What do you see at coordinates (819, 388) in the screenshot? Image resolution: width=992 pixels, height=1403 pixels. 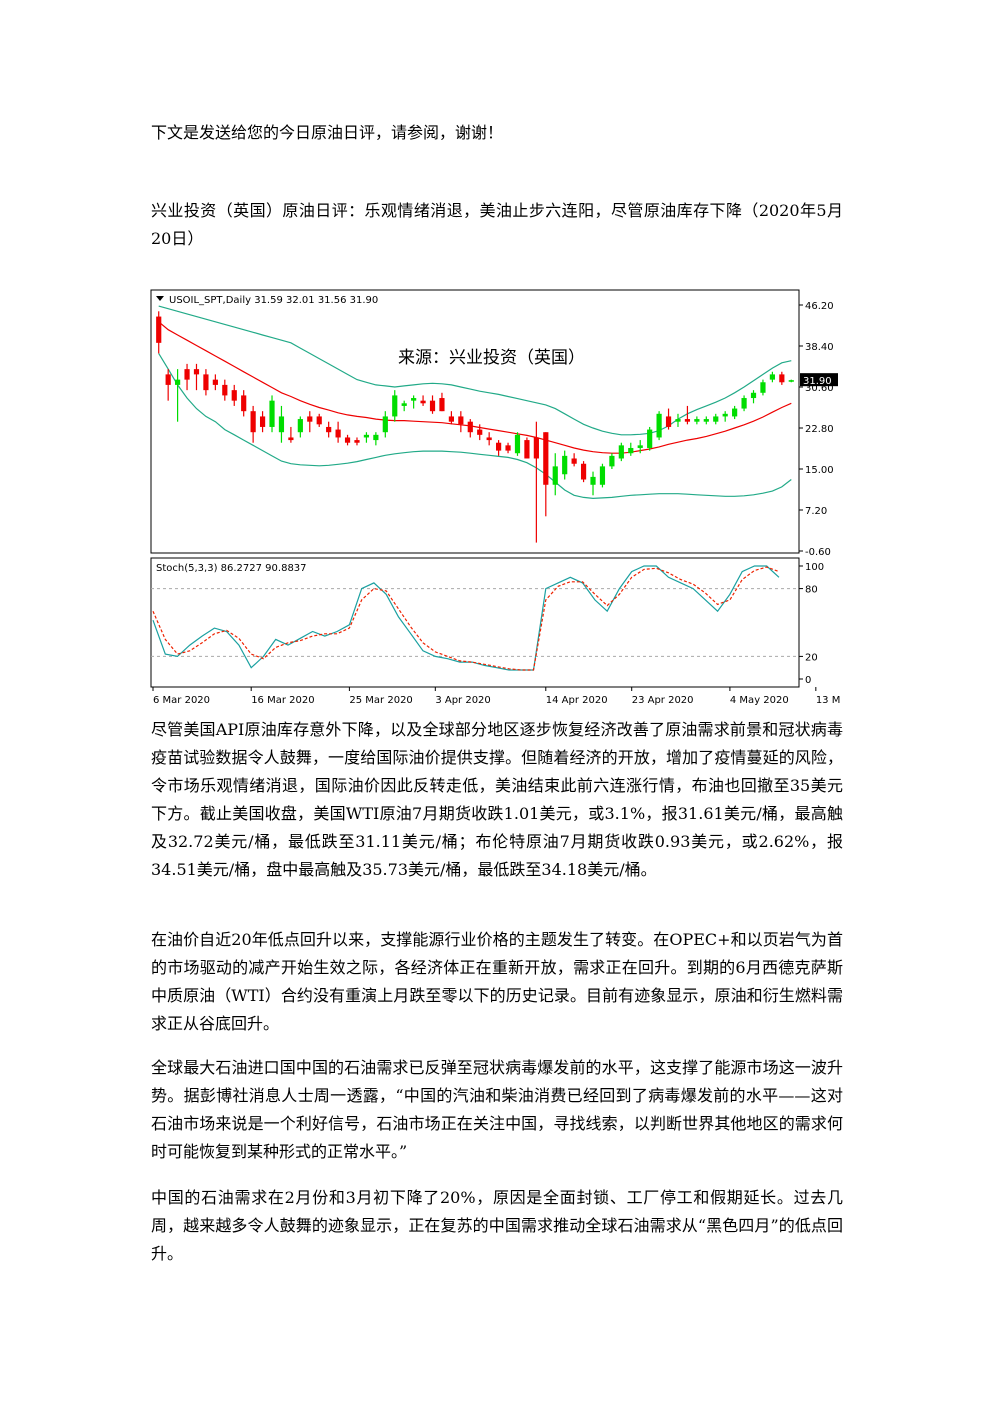 I see `price-y-tick-label: 30.60` at bounding box center [819, 388].